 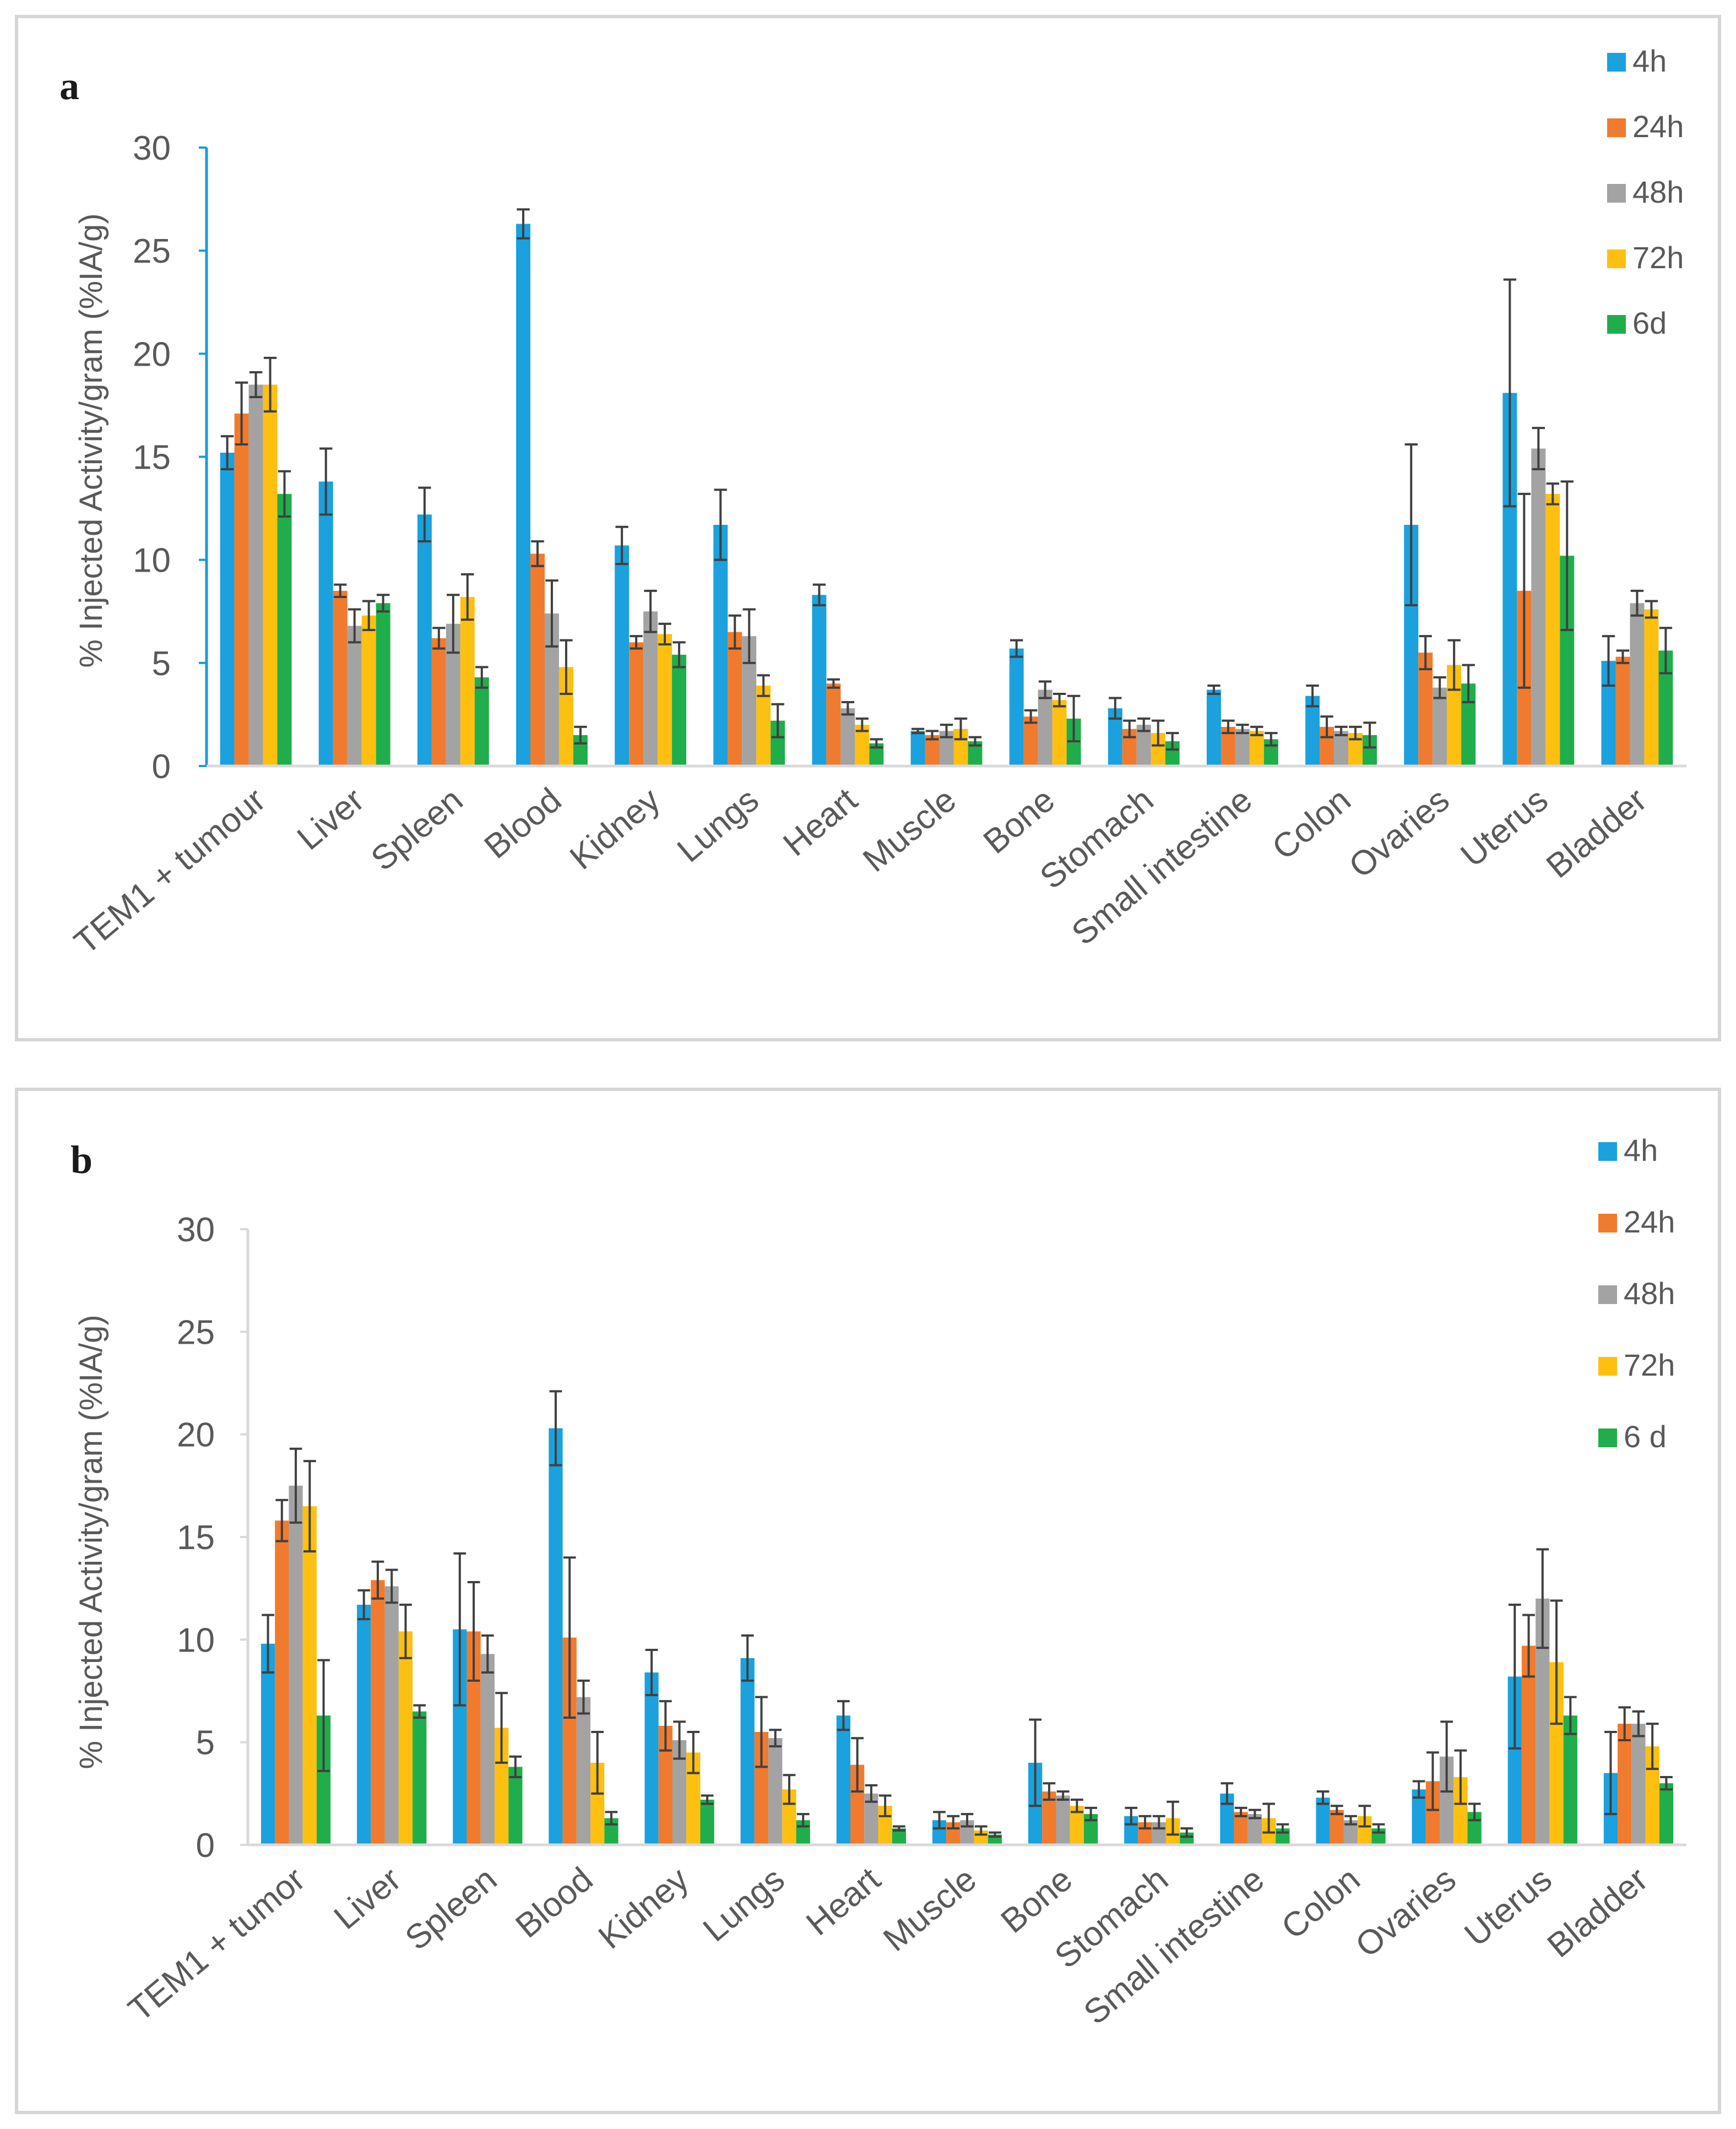 I want to click on bar-24h-kidney, so click(x=637, y=704).